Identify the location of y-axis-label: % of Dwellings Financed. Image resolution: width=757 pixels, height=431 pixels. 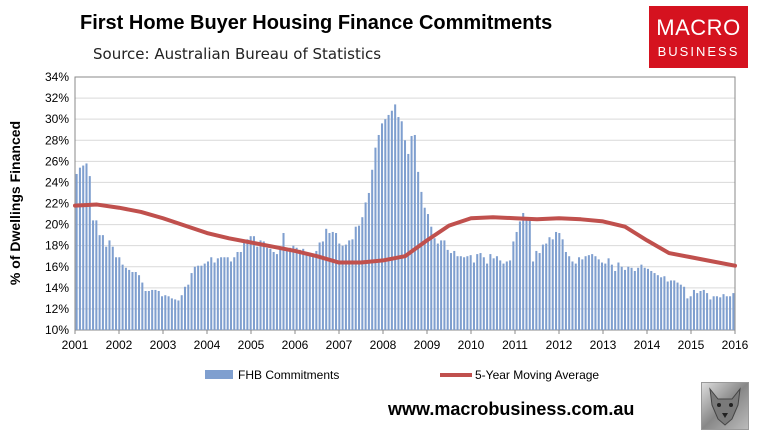
(15, 203).